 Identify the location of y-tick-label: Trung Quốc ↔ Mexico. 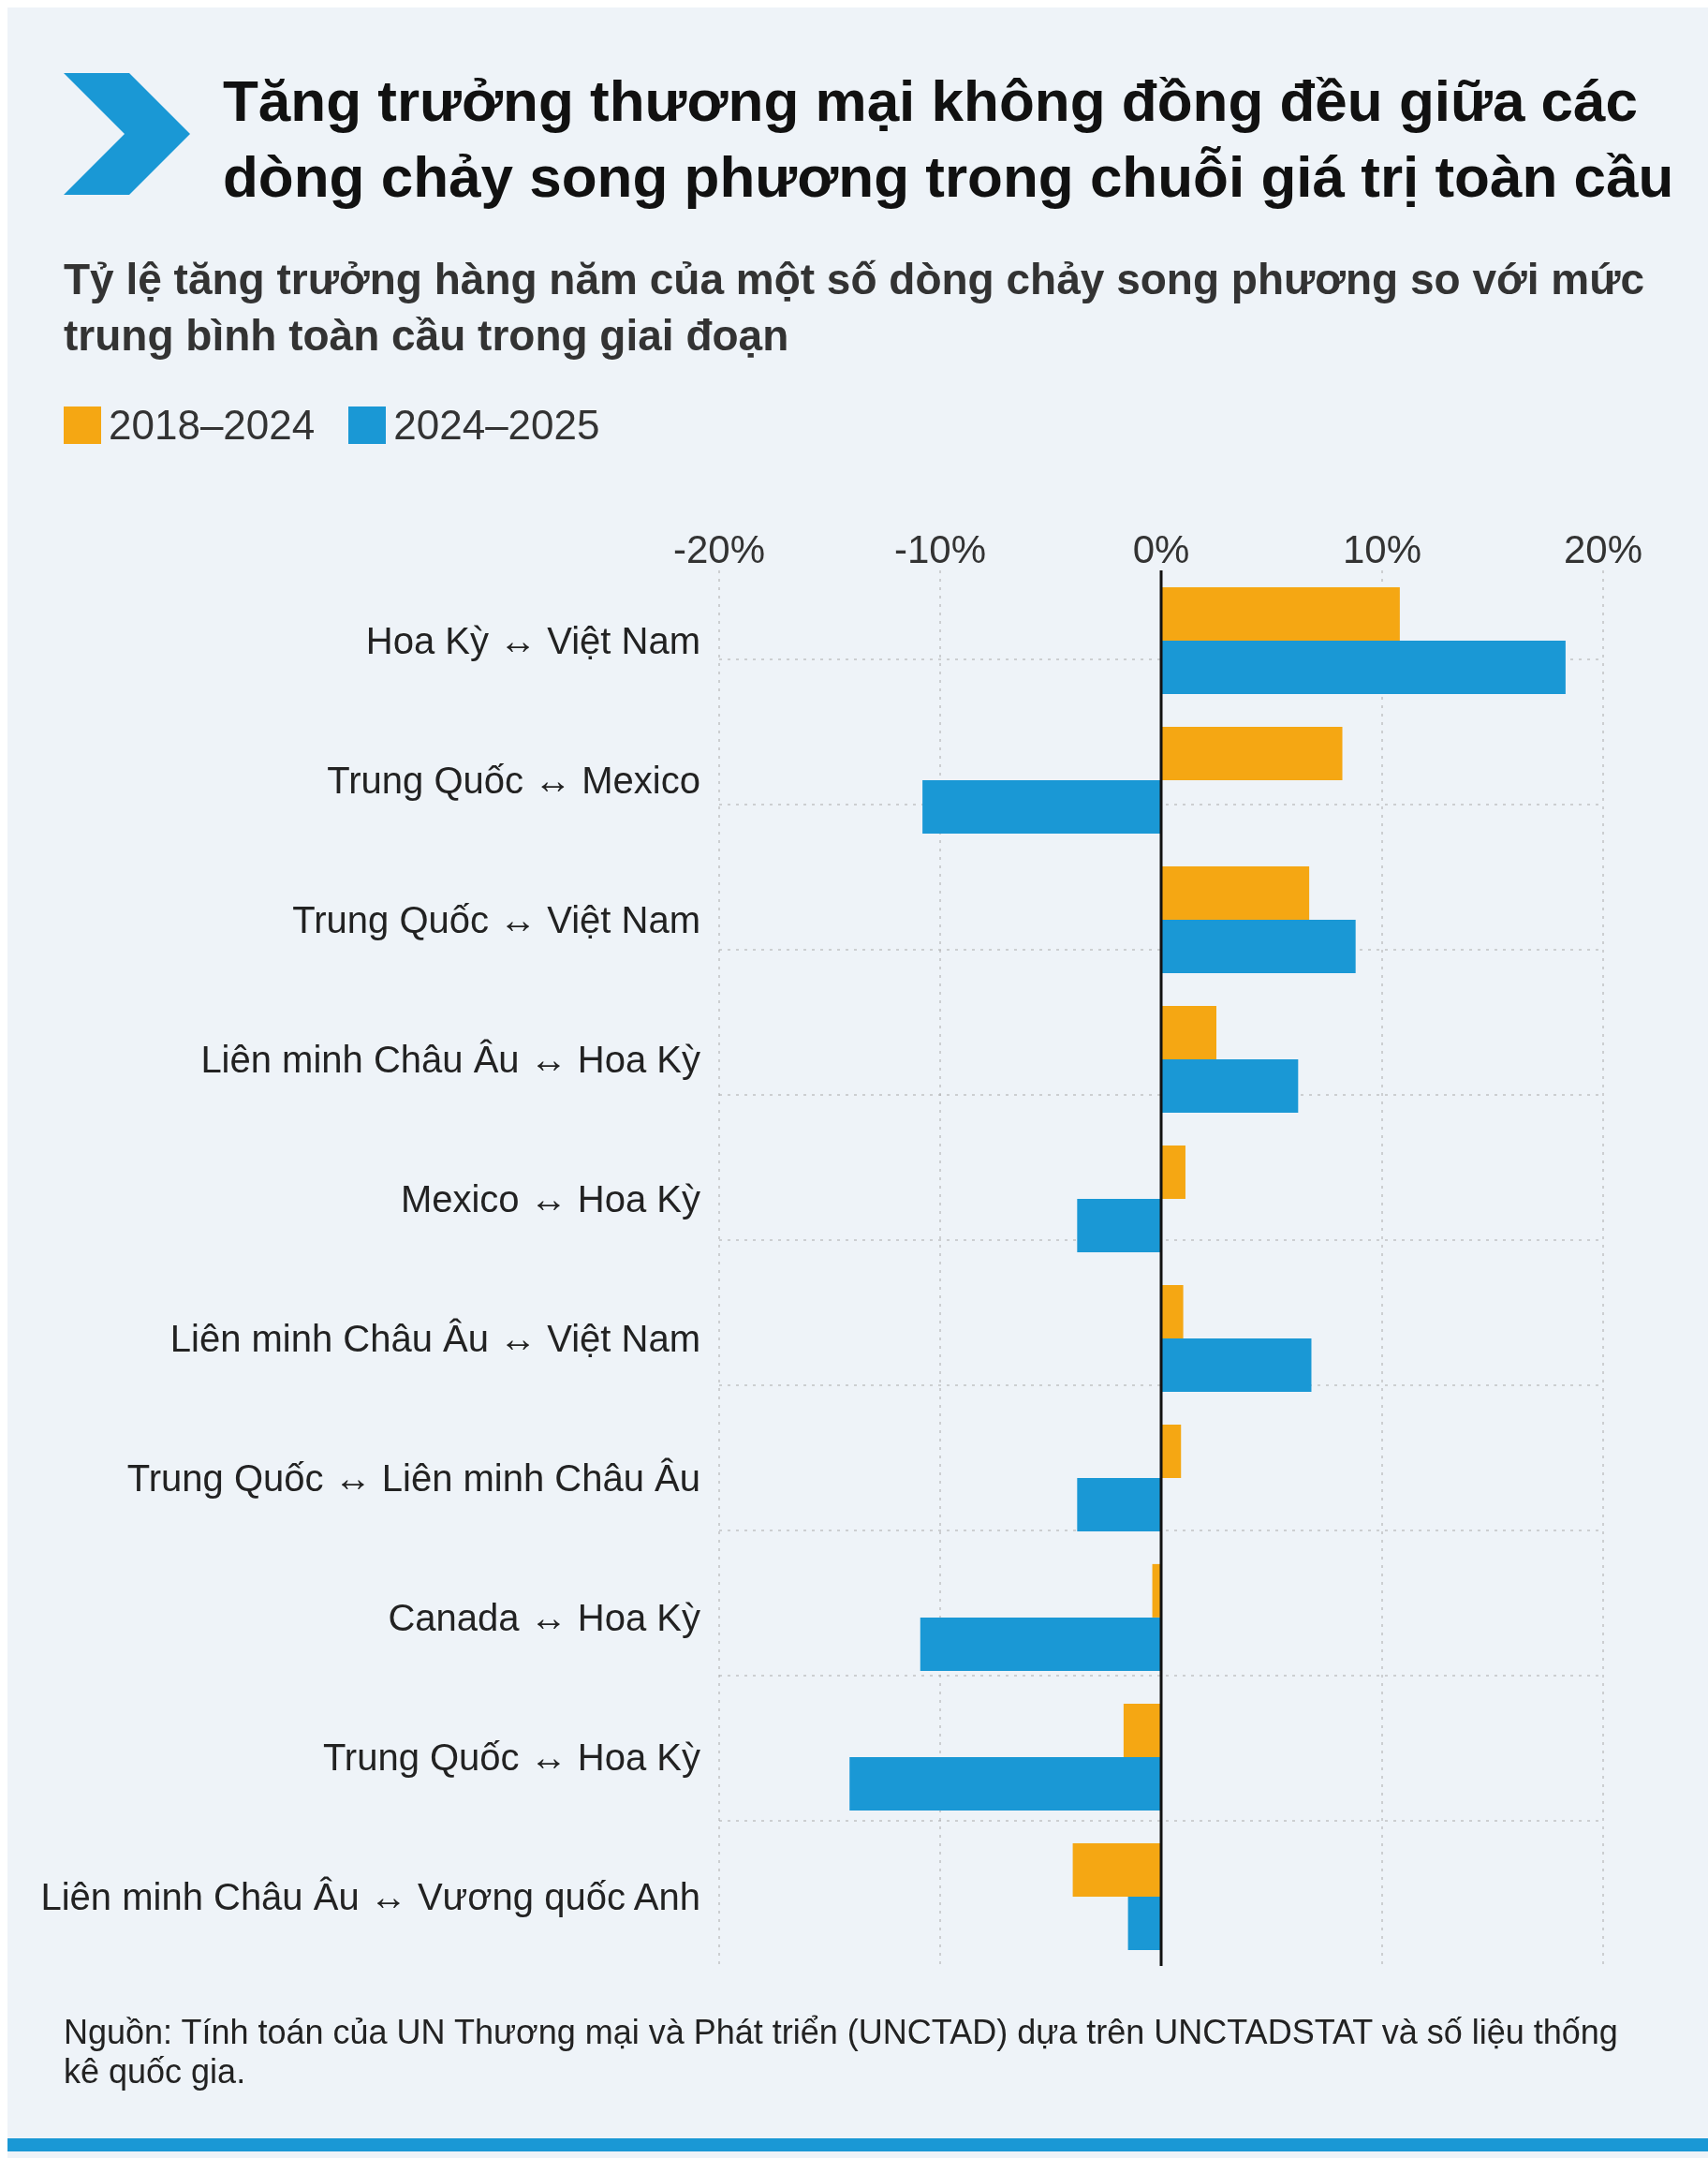
(513, 780).